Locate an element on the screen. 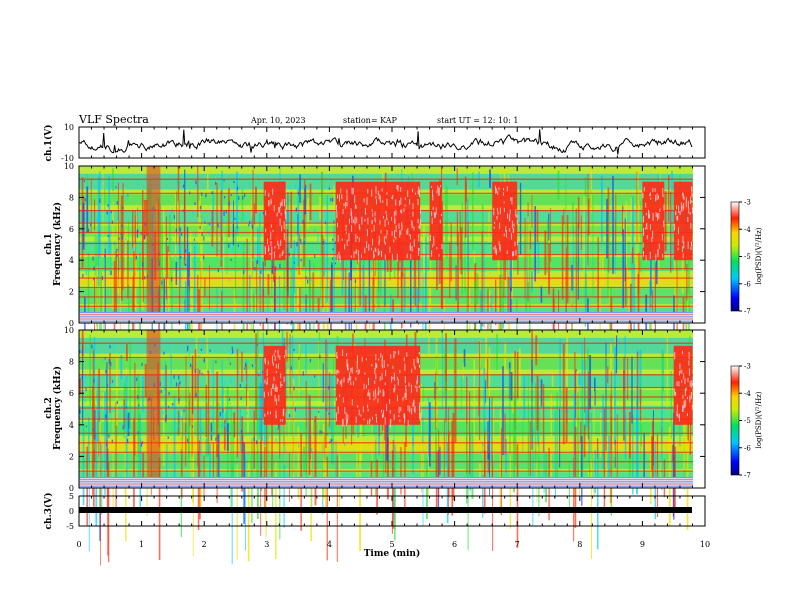  station-label: station= KAP is located at coordinates (370, 120).